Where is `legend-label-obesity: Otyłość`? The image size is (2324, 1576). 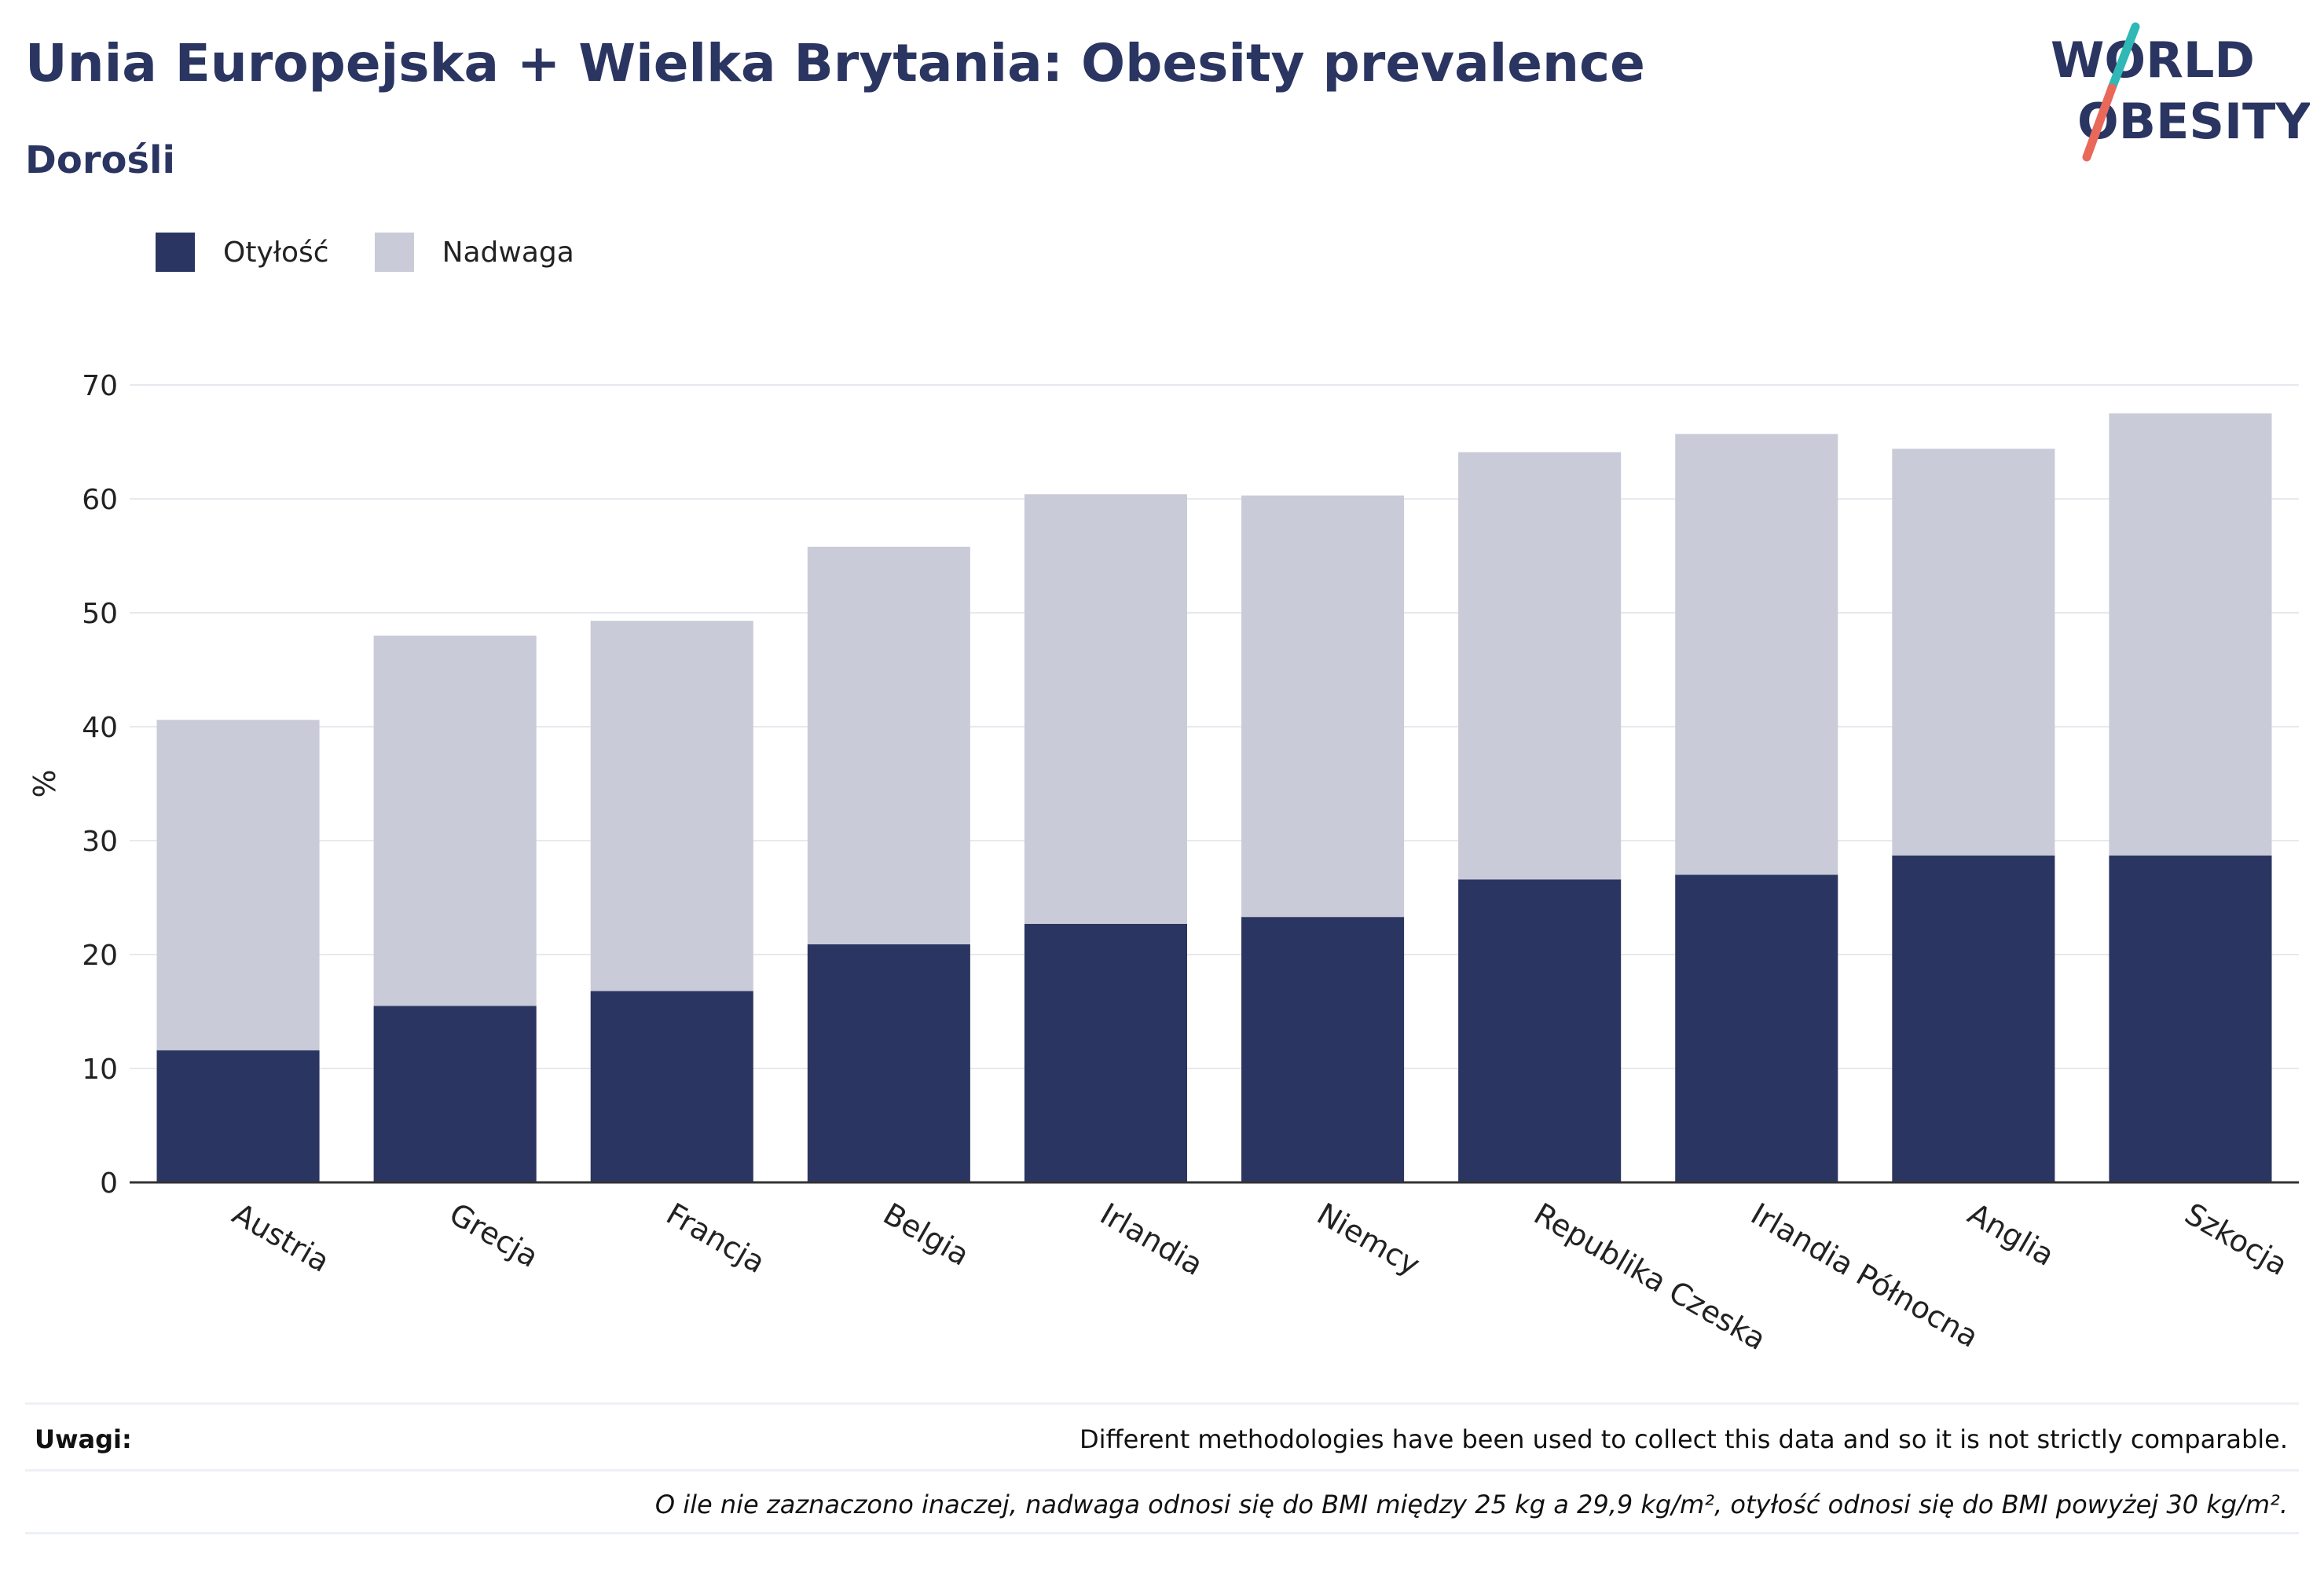 legend-label-obesity: Otyłość is located at coordinates (276, 252).